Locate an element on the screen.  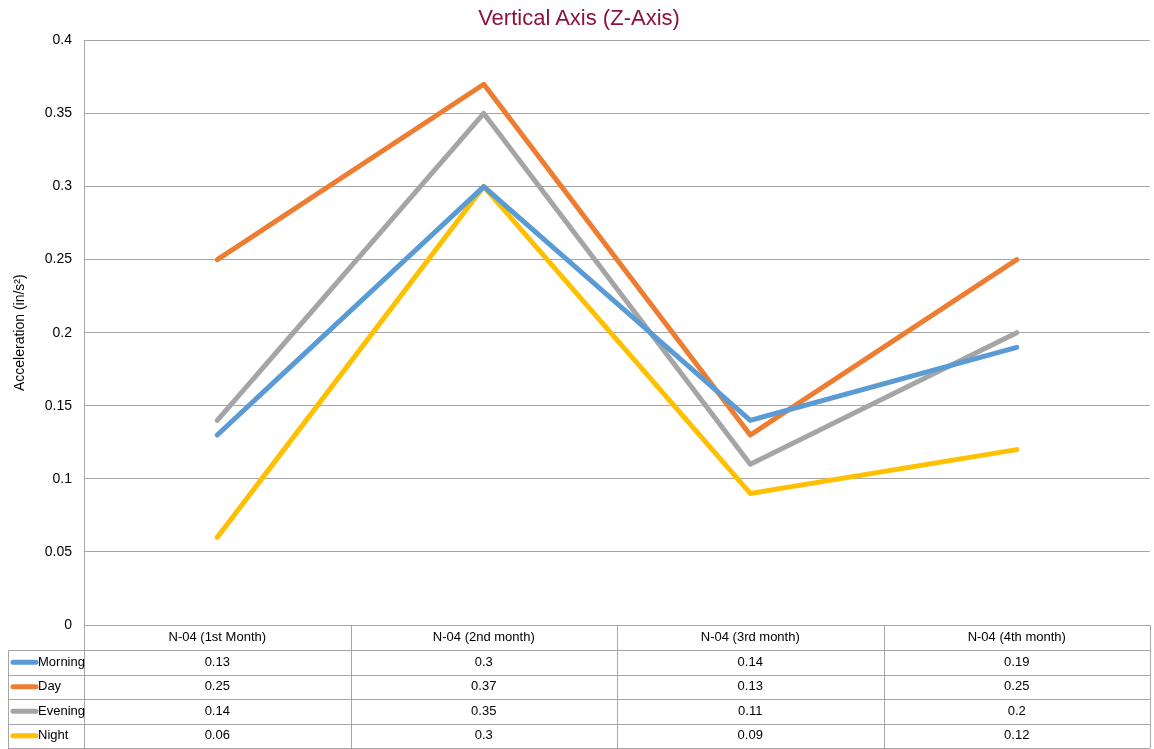
data-label: 0.09 is located at coordinates (750, 735).